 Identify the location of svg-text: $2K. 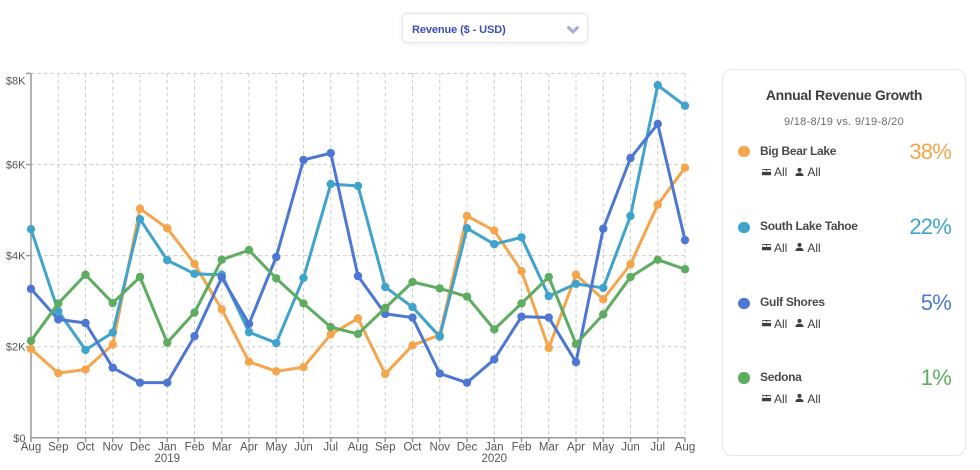
(16, 348).